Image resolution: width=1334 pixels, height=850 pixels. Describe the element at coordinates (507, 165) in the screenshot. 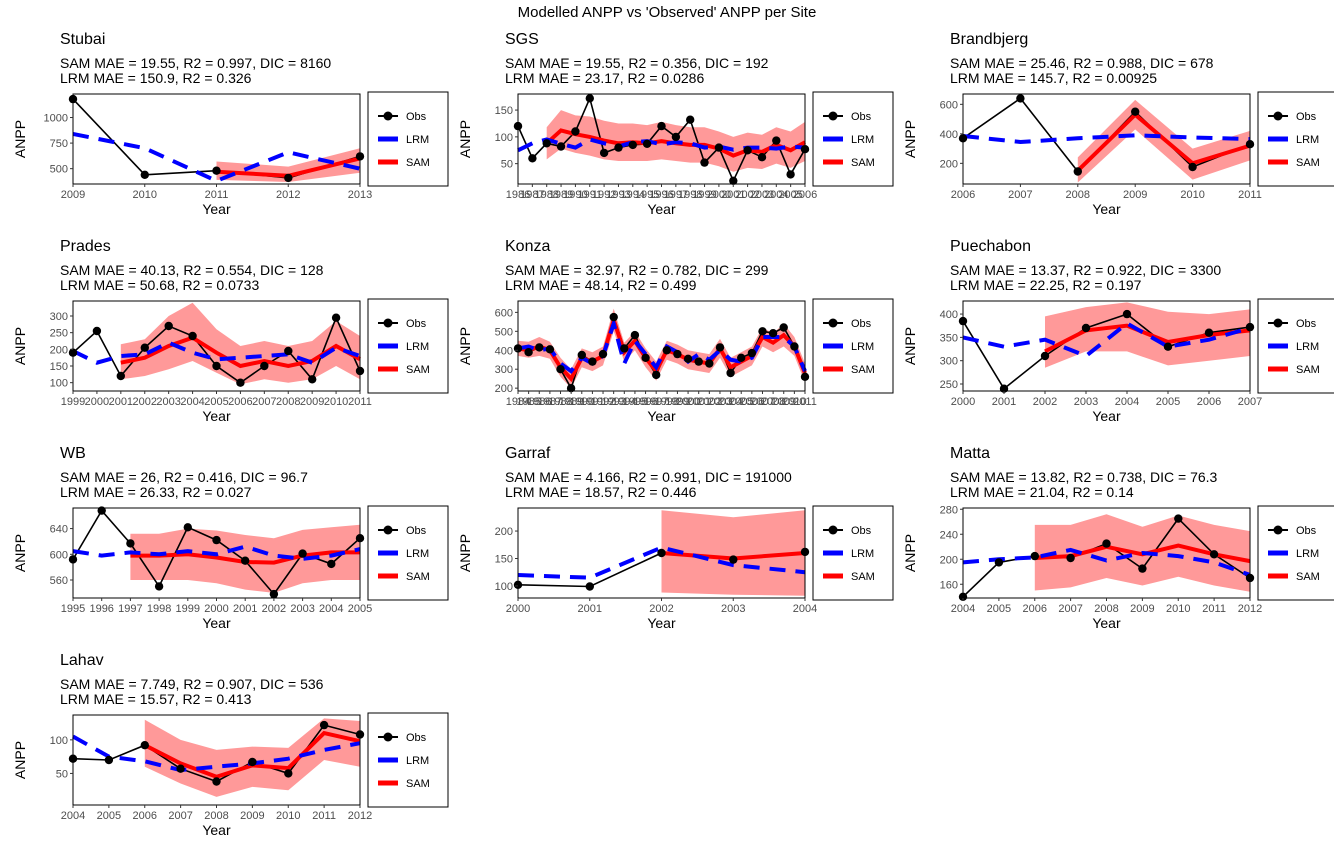

I see `y-tick-label: 50` at that location.